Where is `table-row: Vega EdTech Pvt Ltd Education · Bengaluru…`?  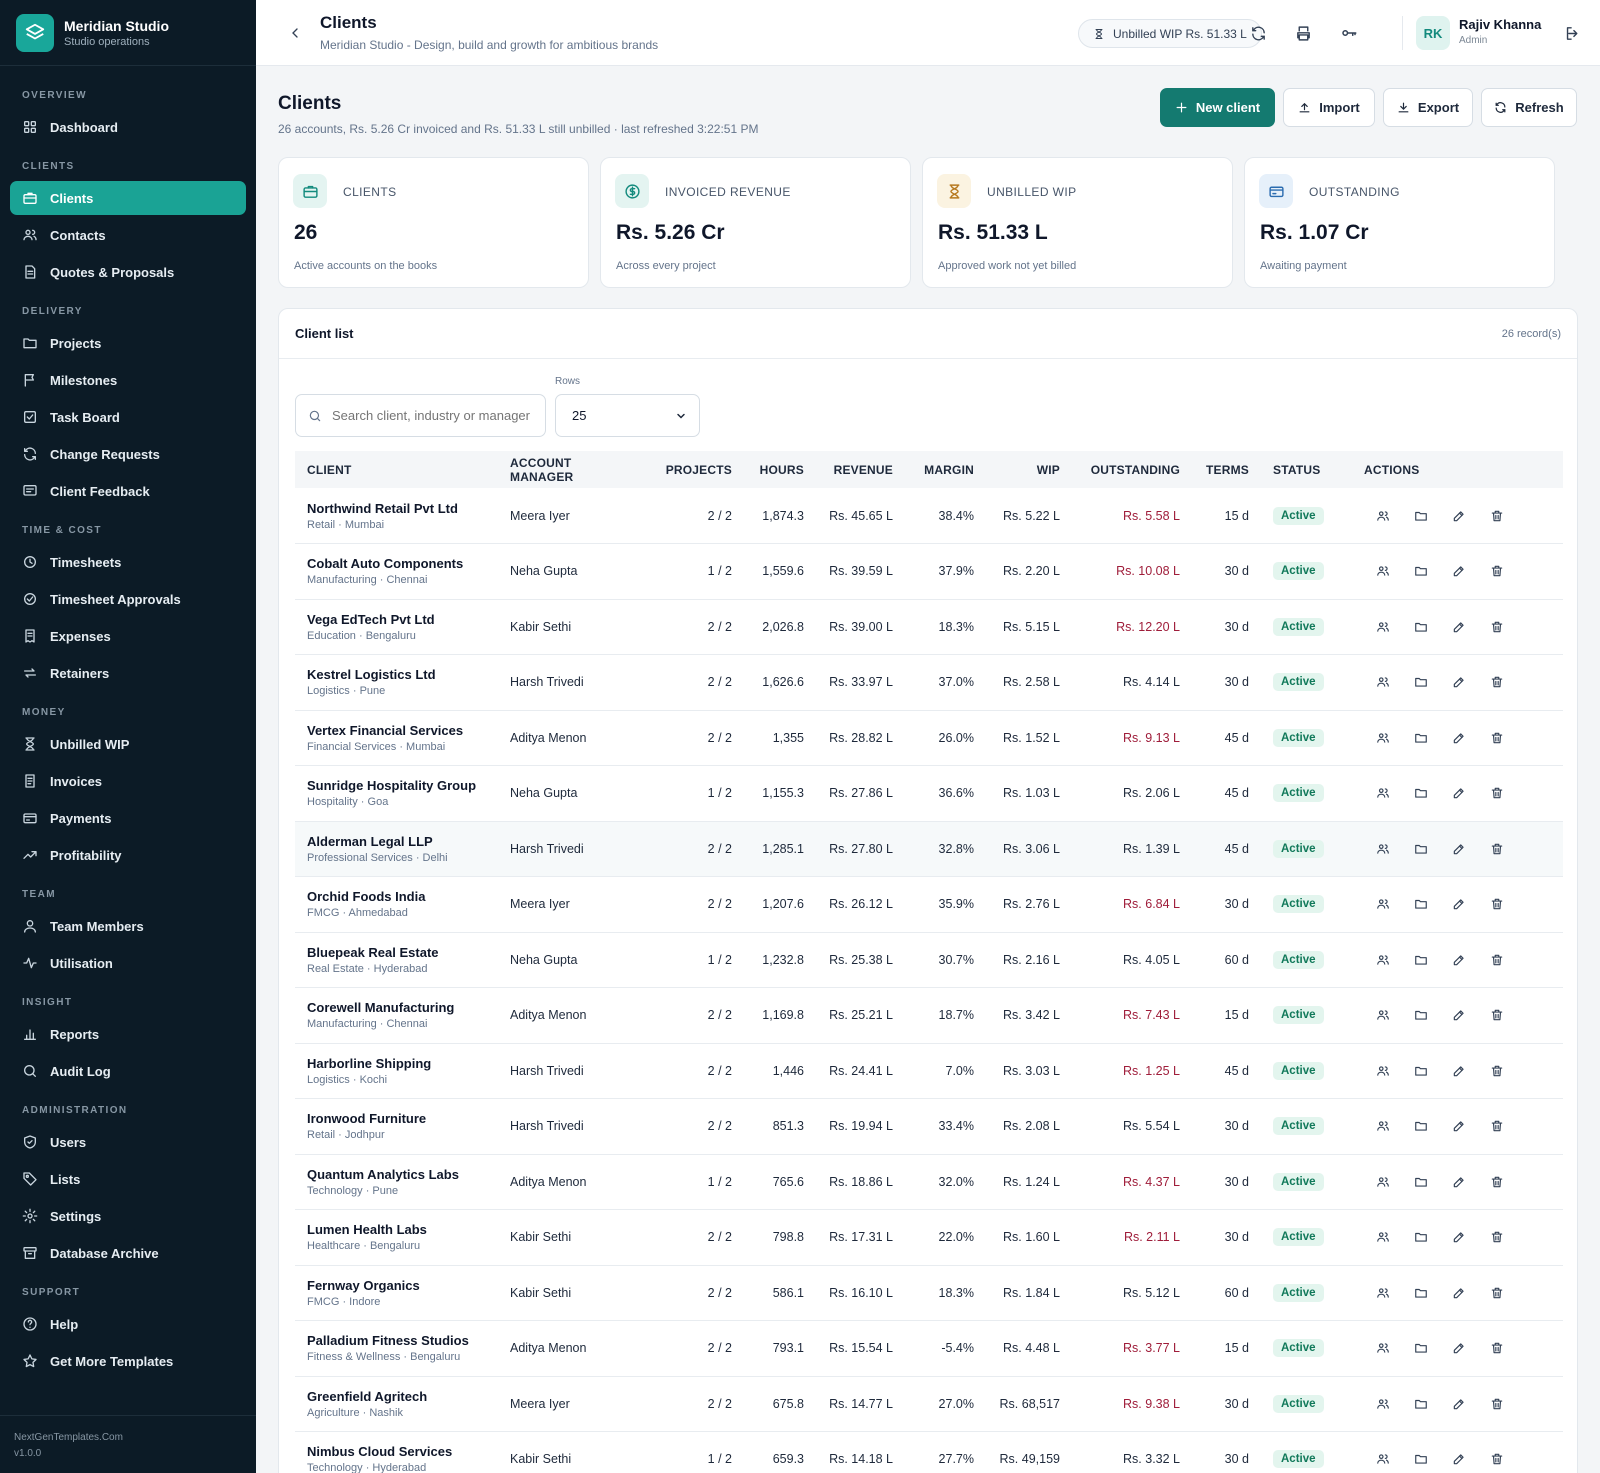
table-row: Vega EdTech Pvt Ltd Education · Bengaluru… is located at coordinates (929, 627).